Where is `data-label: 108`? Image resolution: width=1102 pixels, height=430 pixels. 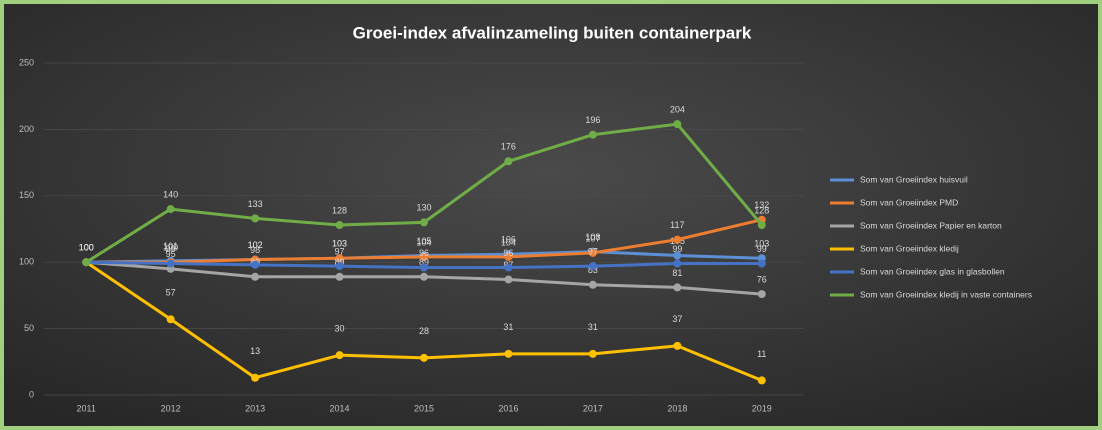
data-label: 108 is located at coordinates (592, 237).